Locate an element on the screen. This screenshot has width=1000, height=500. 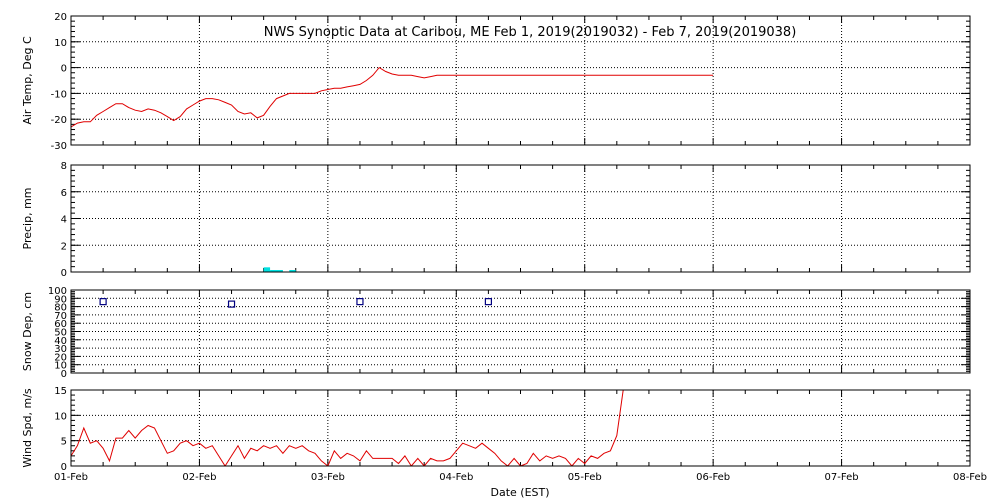
y-axis-label: Precip, mm is located at coordinates (27, 219).